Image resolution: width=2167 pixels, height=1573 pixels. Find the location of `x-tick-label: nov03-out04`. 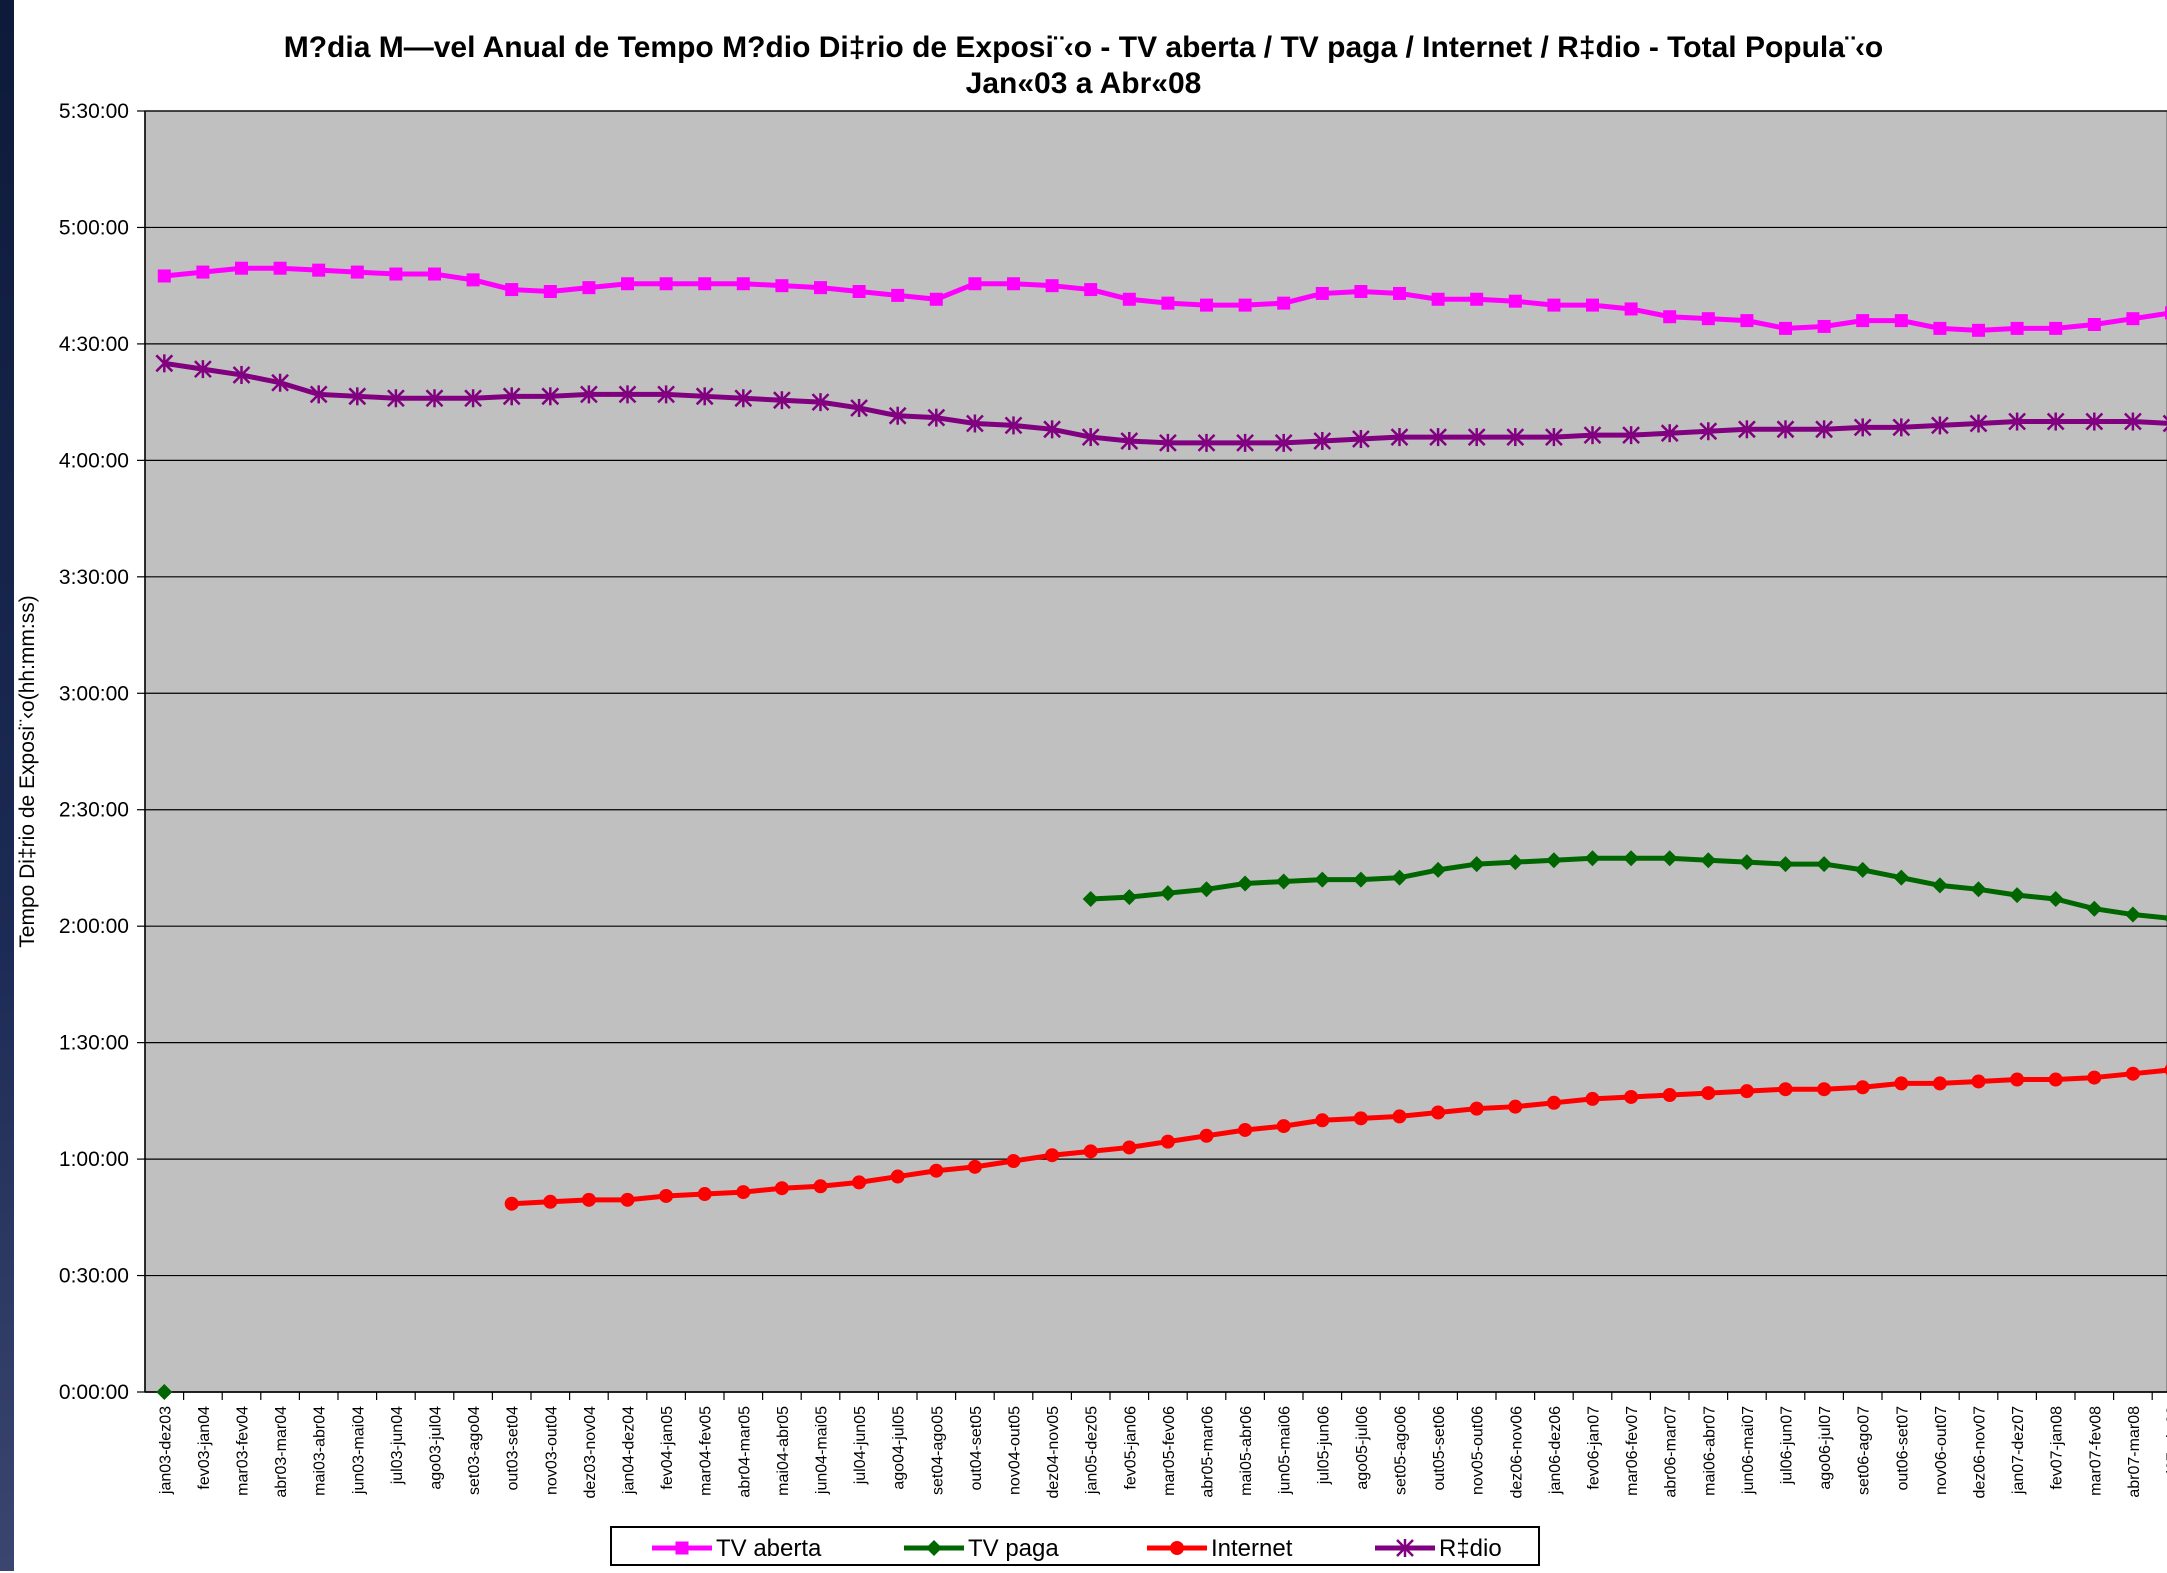

x-tick-label: nov03-out04 is located at coordinates (551, 1450).